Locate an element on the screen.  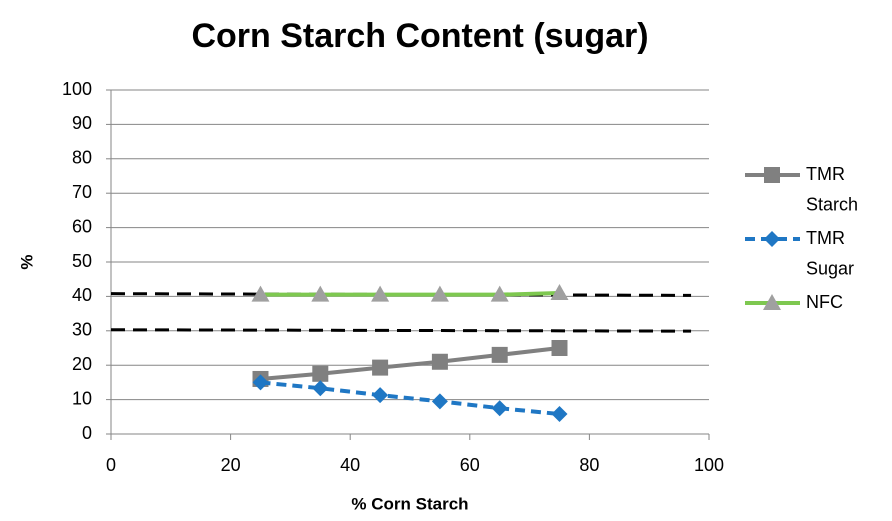
y-tick-label: 30 is located at coordinates (82, 330).